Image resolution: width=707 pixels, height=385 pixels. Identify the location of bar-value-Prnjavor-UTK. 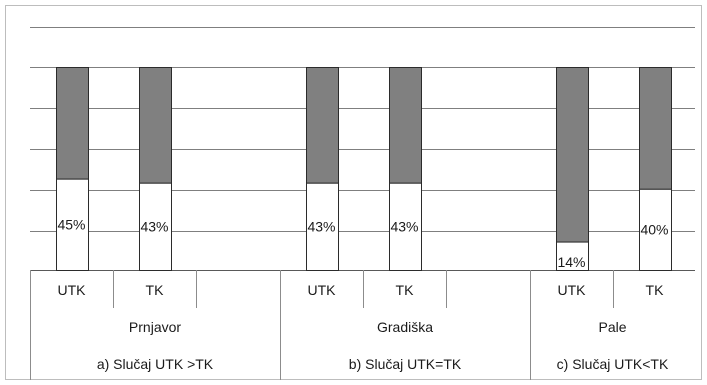
(72, 224).